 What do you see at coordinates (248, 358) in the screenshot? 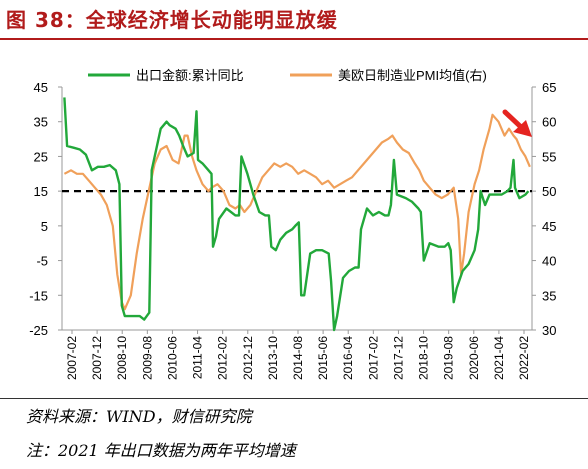
I see `x-tick-label: 2012-12` at bounding box center [248, 358].